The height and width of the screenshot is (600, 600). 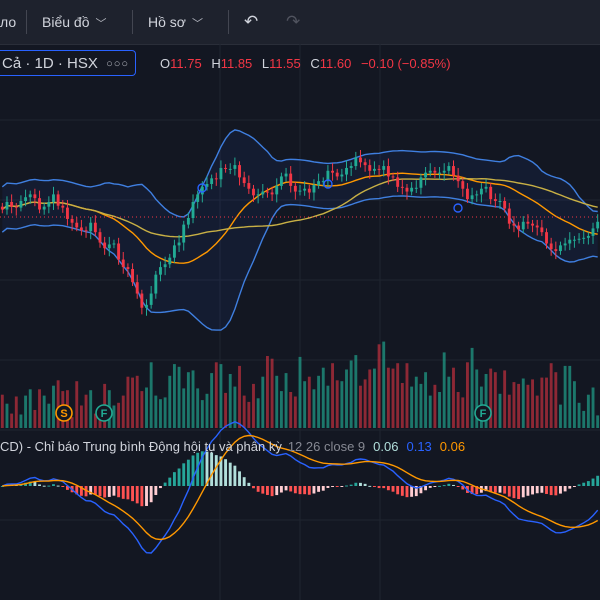 I want to click on high-label: H, so click(x=216, y=63).